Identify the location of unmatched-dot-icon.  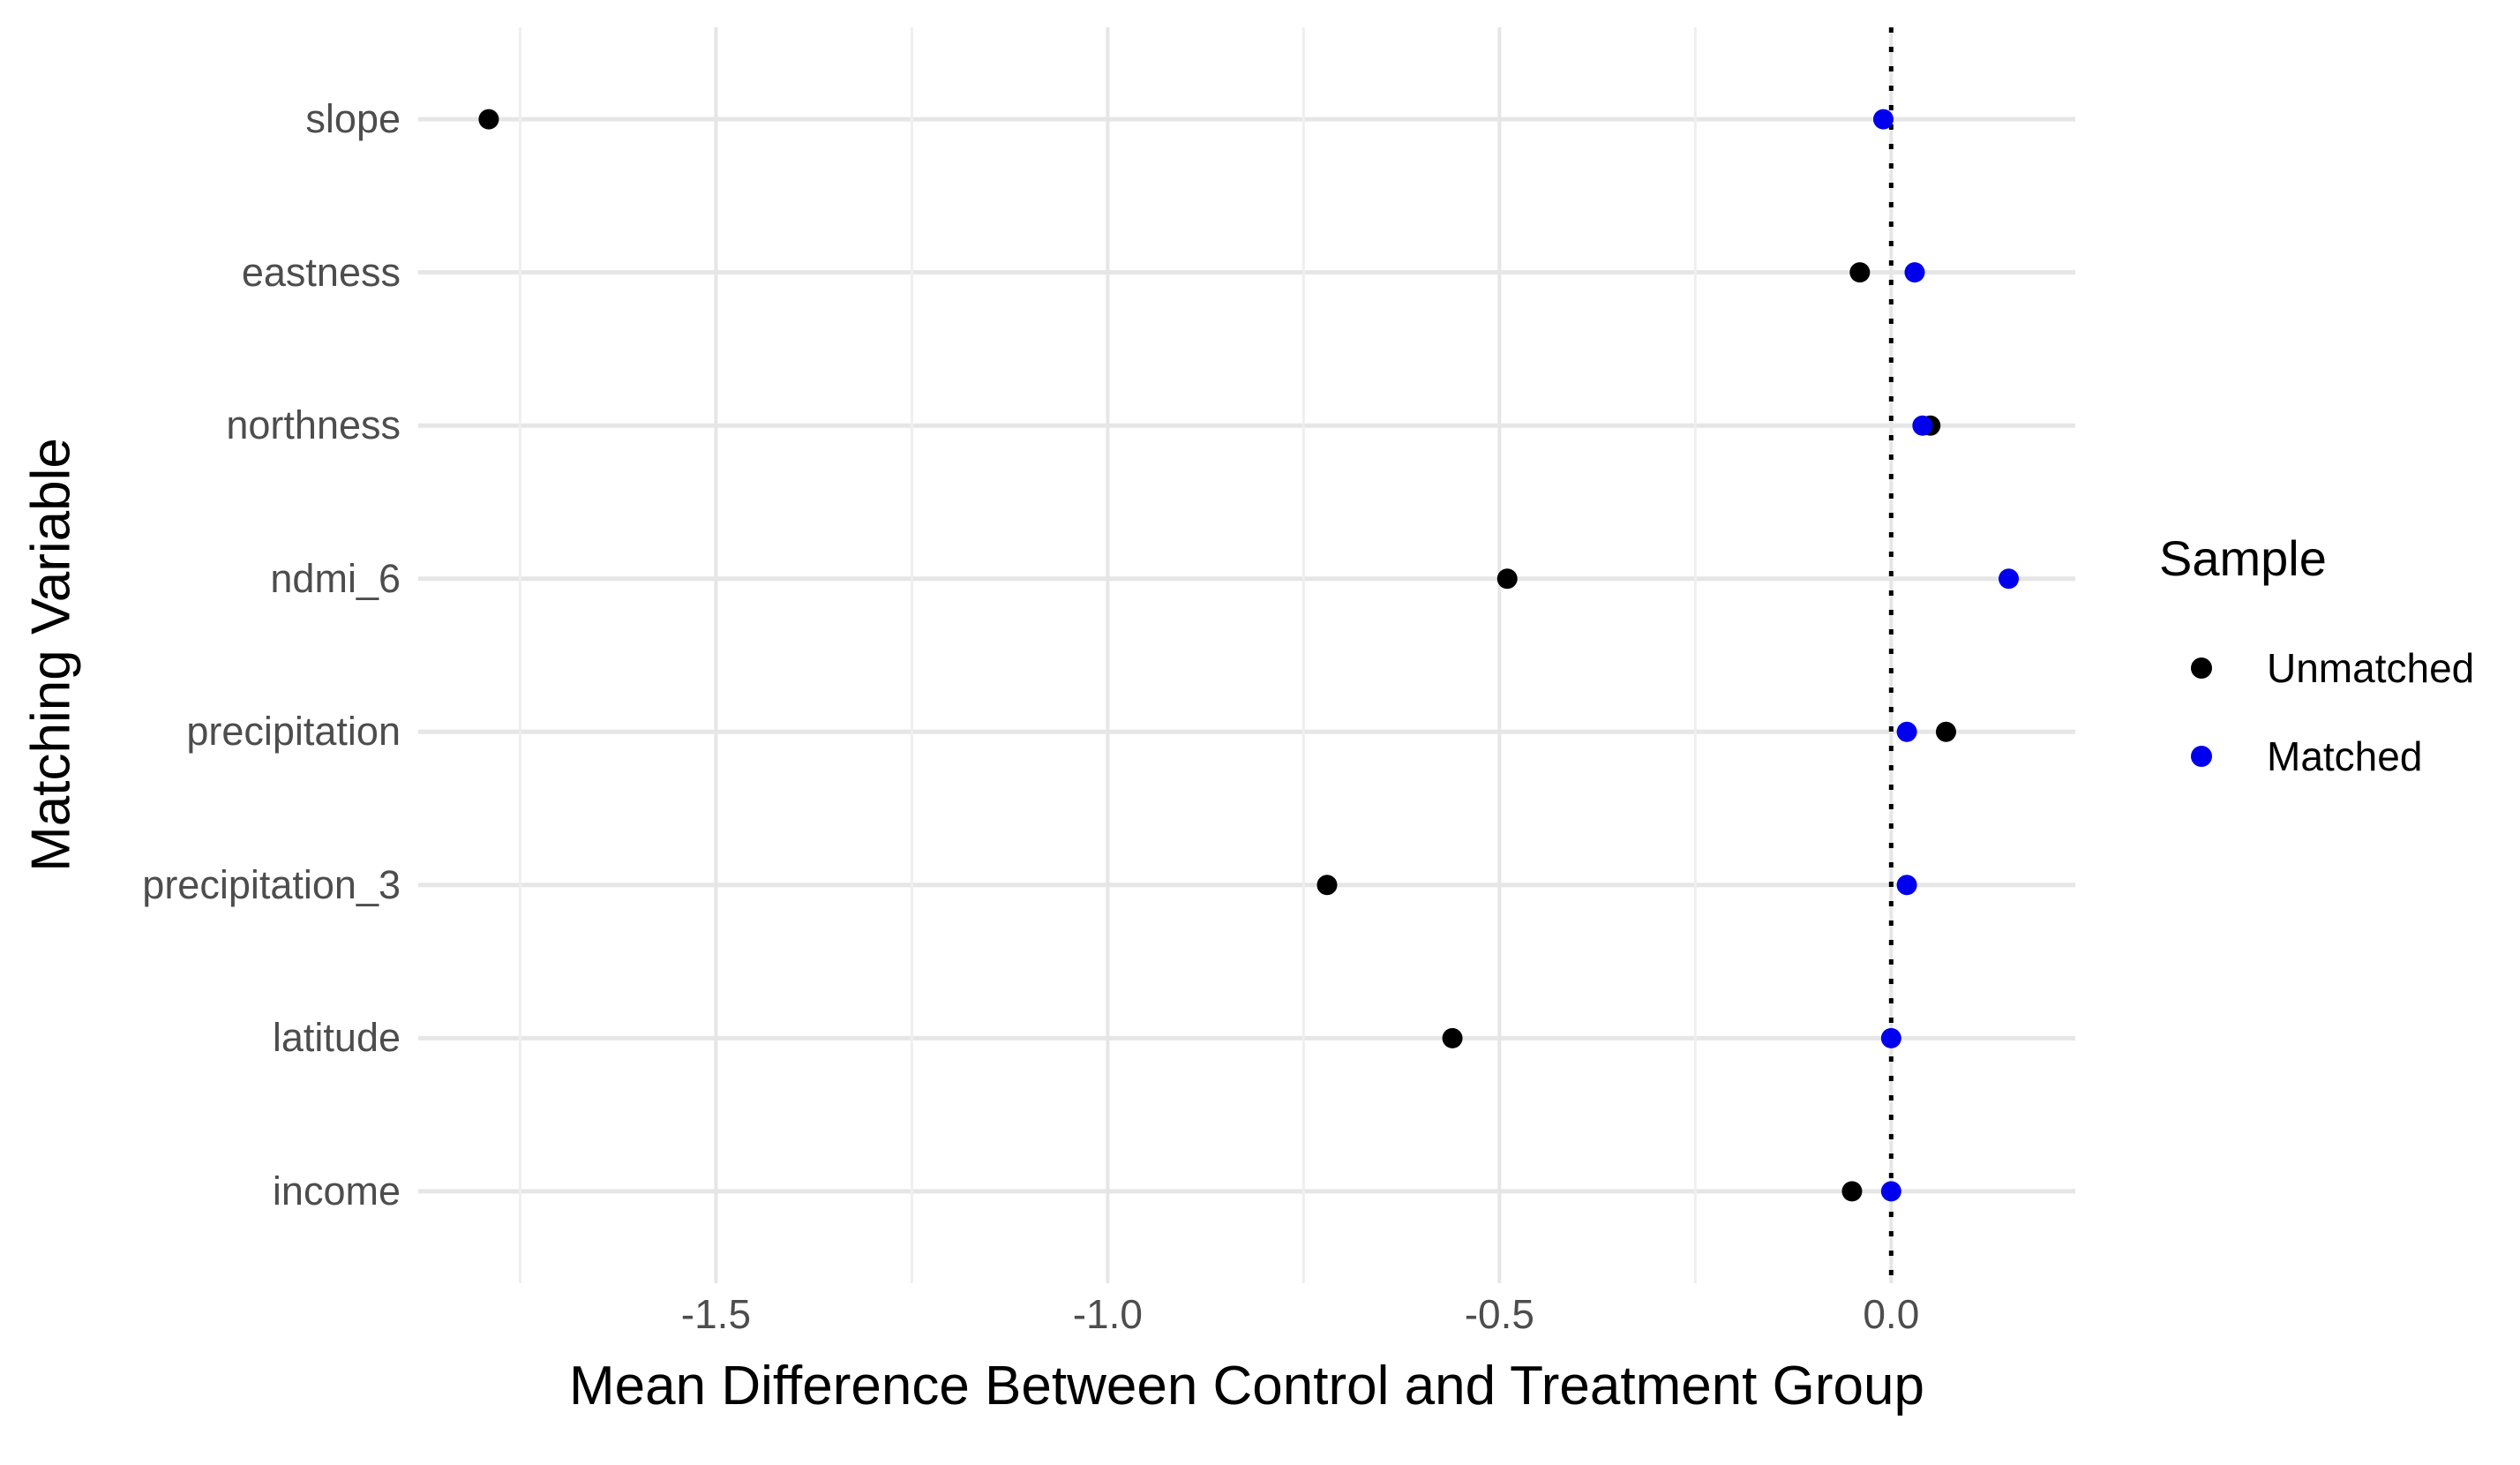
(2201, 668).